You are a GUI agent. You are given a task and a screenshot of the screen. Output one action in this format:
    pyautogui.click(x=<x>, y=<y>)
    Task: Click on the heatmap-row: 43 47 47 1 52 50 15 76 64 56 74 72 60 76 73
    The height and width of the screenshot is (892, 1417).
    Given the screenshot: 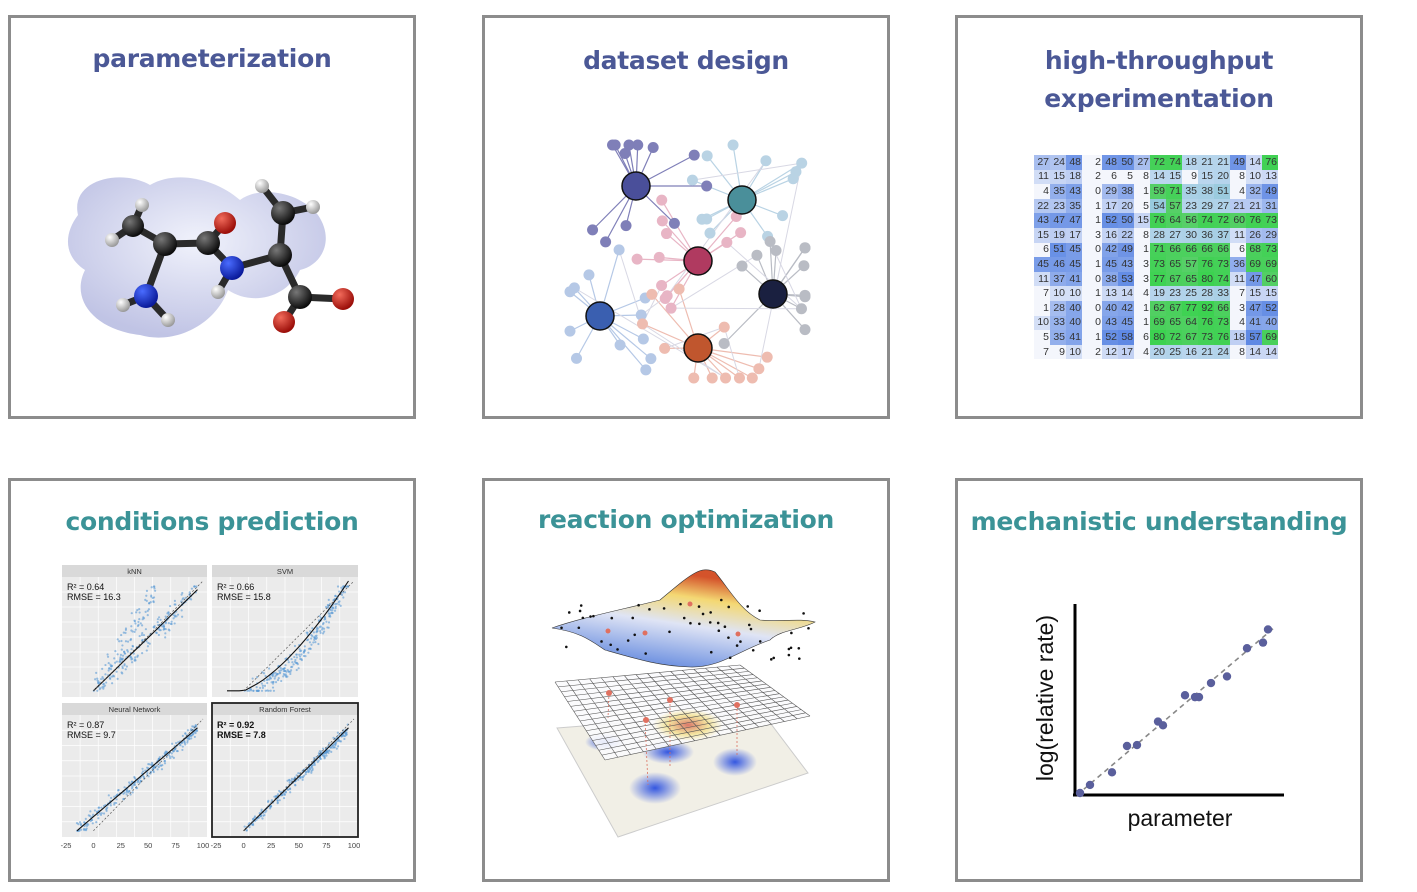 What is the action you would take?
    pyautogui.click(x=1156, y=220)
    